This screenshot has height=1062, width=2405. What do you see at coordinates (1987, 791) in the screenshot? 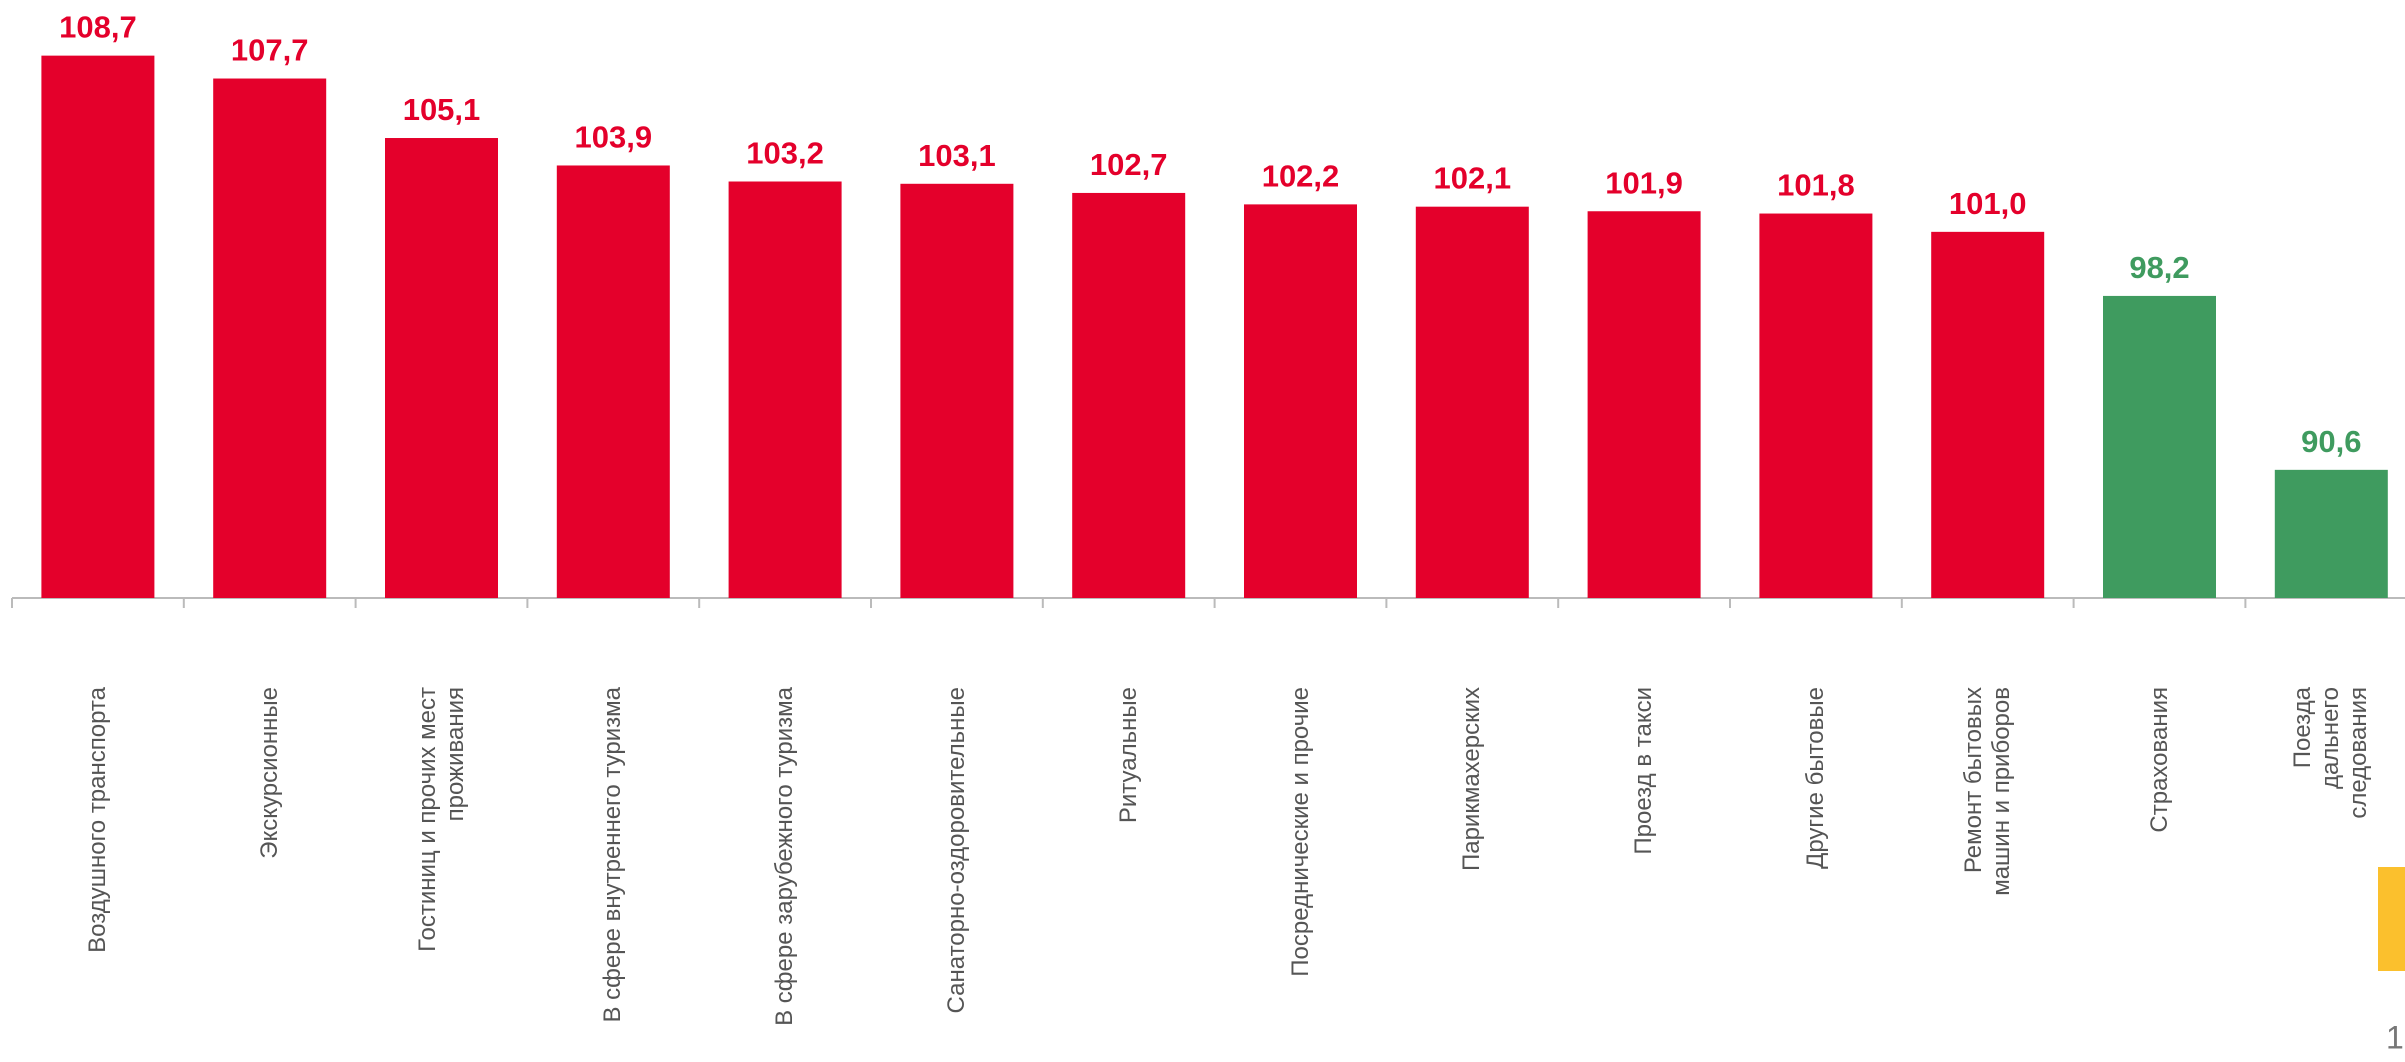
I see `x-tick-label: Ремонт бытовых машин и приборов` at bounding box center [1987, 791].